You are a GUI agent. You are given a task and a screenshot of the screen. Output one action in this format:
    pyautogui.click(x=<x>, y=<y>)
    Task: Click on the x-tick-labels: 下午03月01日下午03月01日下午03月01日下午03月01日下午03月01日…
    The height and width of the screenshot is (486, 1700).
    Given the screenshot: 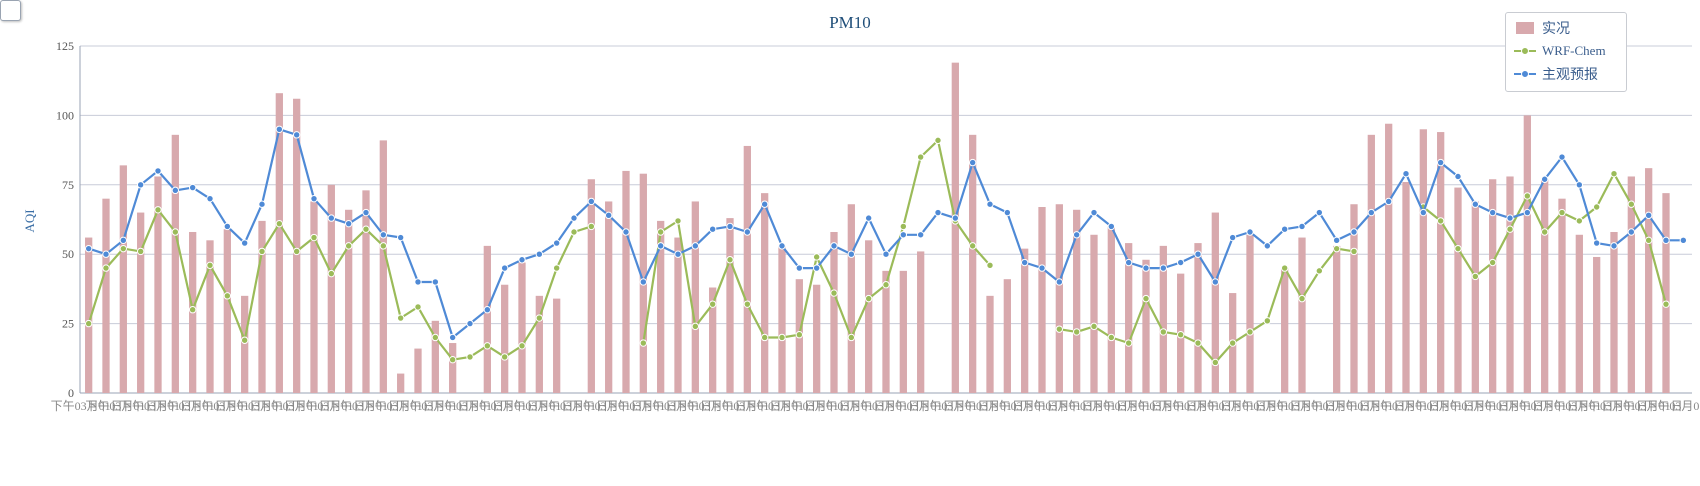 What is the action you would take?
    pyautogui.click(x=875, y=406)
    